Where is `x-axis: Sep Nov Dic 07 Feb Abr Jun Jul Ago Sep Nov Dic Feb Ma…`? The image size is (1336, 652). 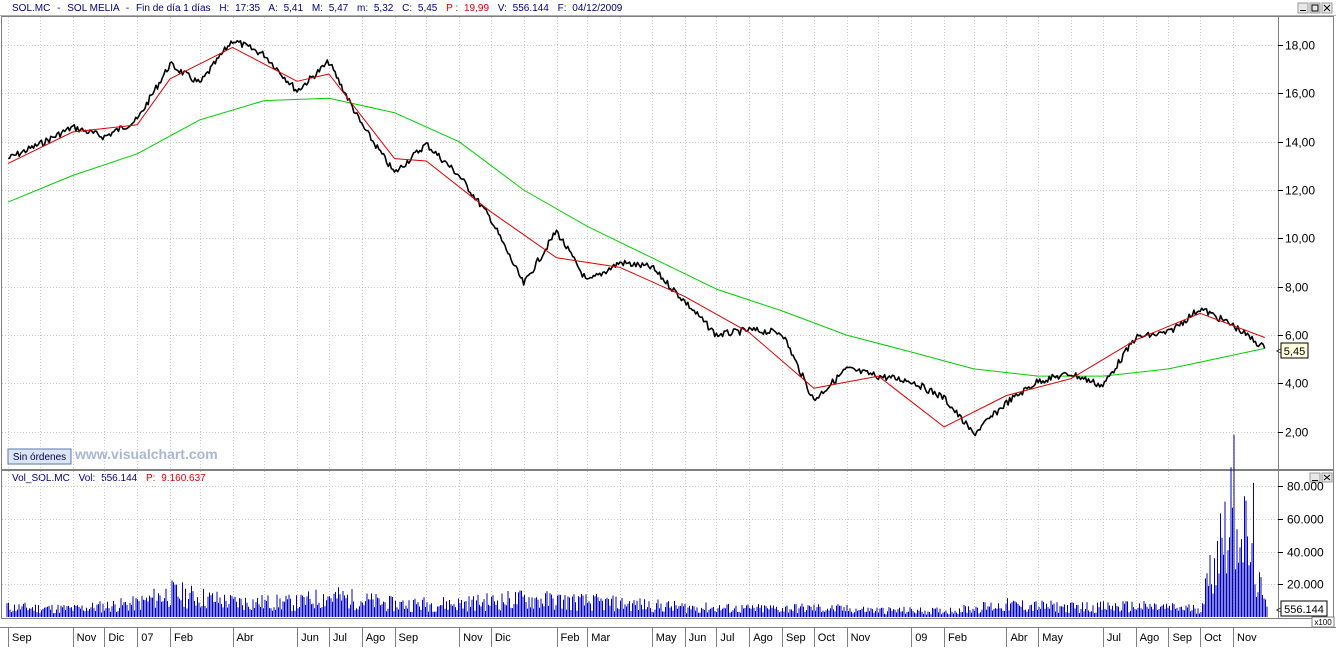
x-axis: Sep Nov Dic 07 Feb Abr Jun Jul Ago Sep Nov Dic Feb Ma… is located at coordinates (632, 637).